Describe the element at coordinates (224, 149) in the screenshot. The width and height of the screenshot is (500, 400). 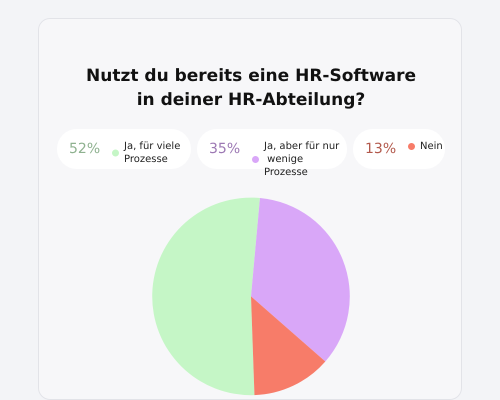
I see `data-label: 35%` at that location.